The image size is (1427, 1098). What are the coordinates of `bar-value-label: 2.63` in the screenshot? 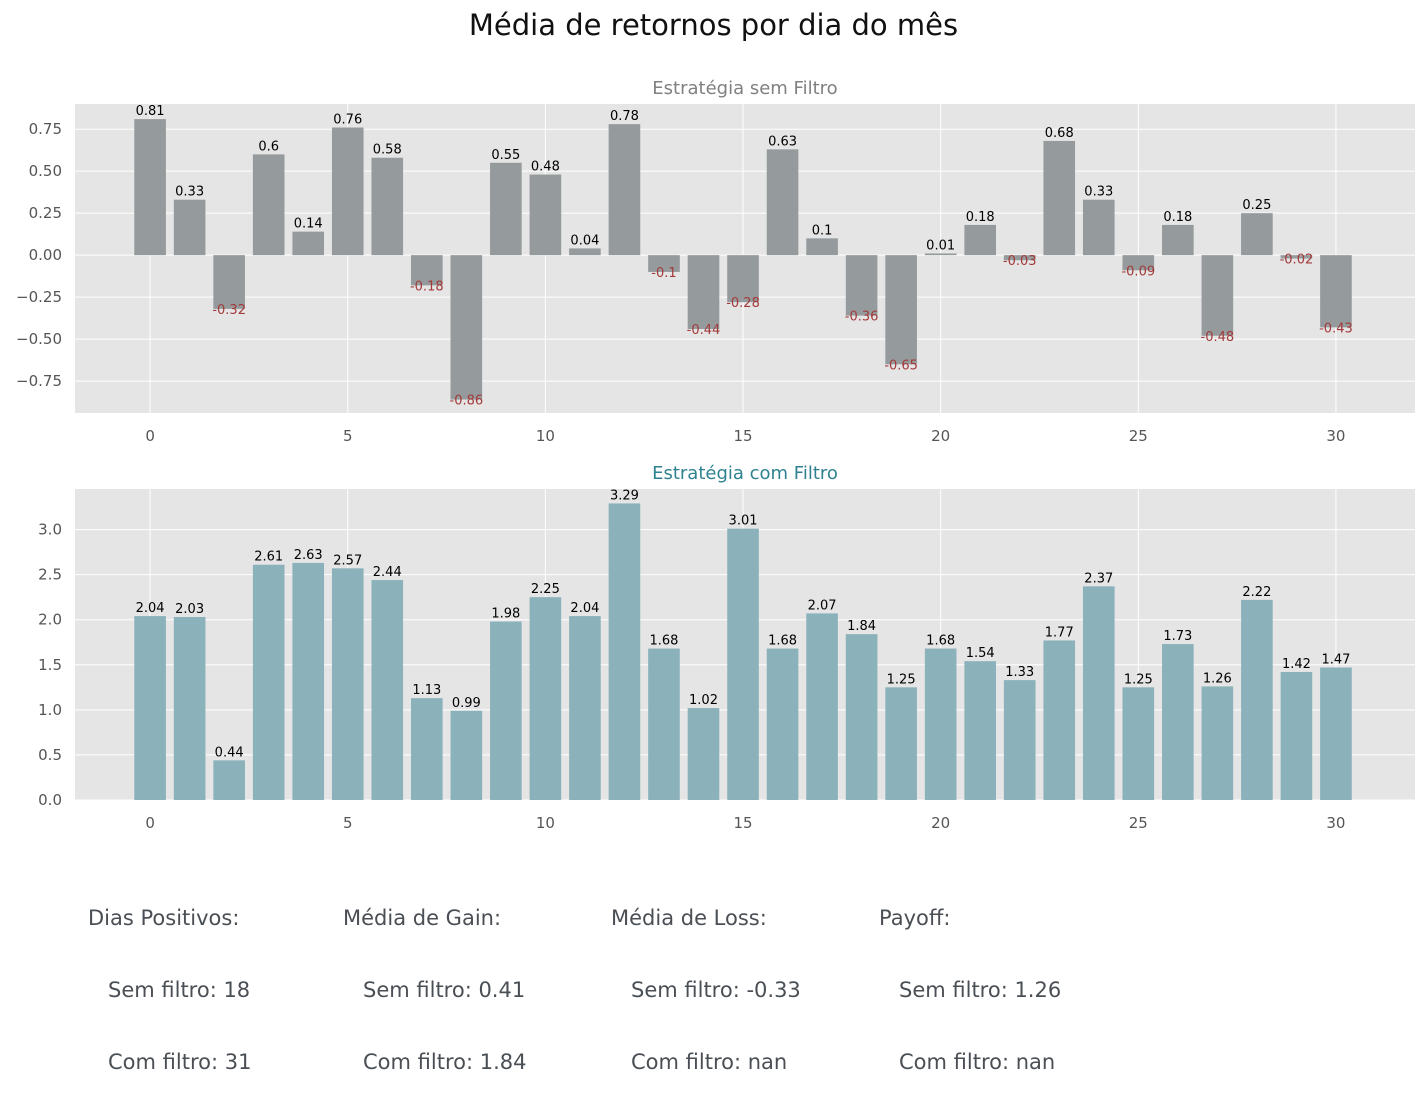 It's located at (308, 555).